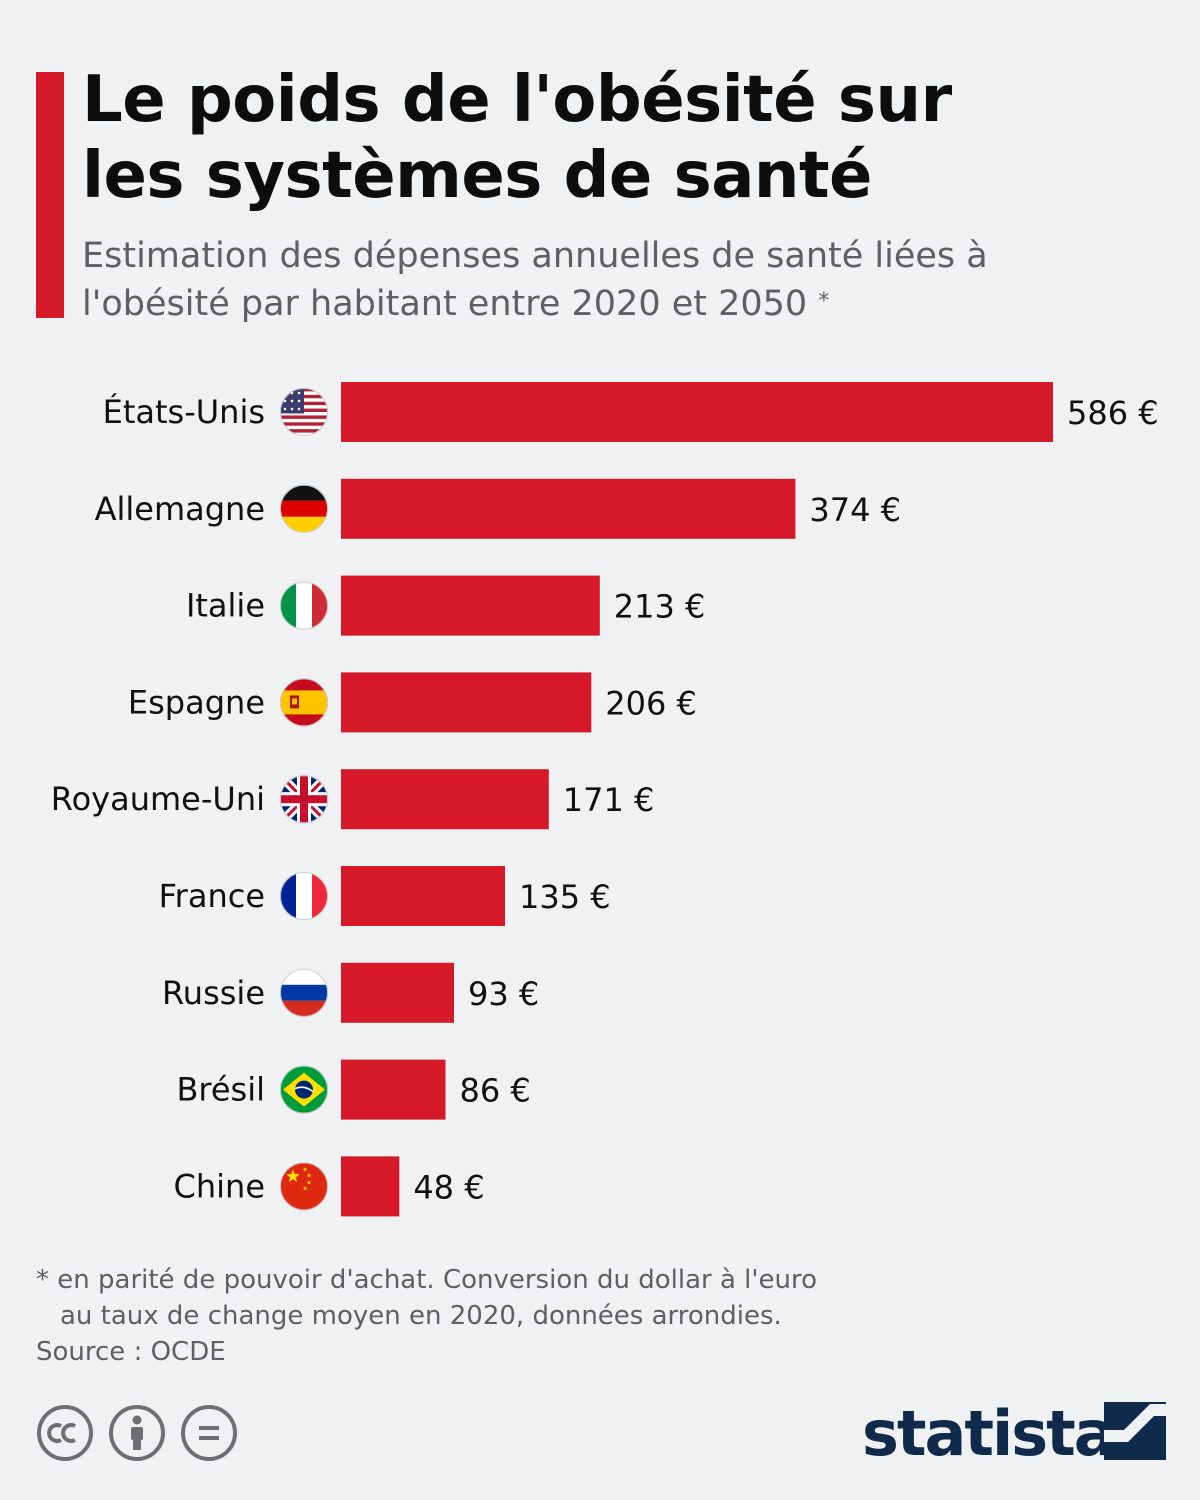 This screenshot has height=1500, width=1200. Describe the element at coordinates (494, 1091) in the screenshot. I see `value-label: 86 €` at that location.